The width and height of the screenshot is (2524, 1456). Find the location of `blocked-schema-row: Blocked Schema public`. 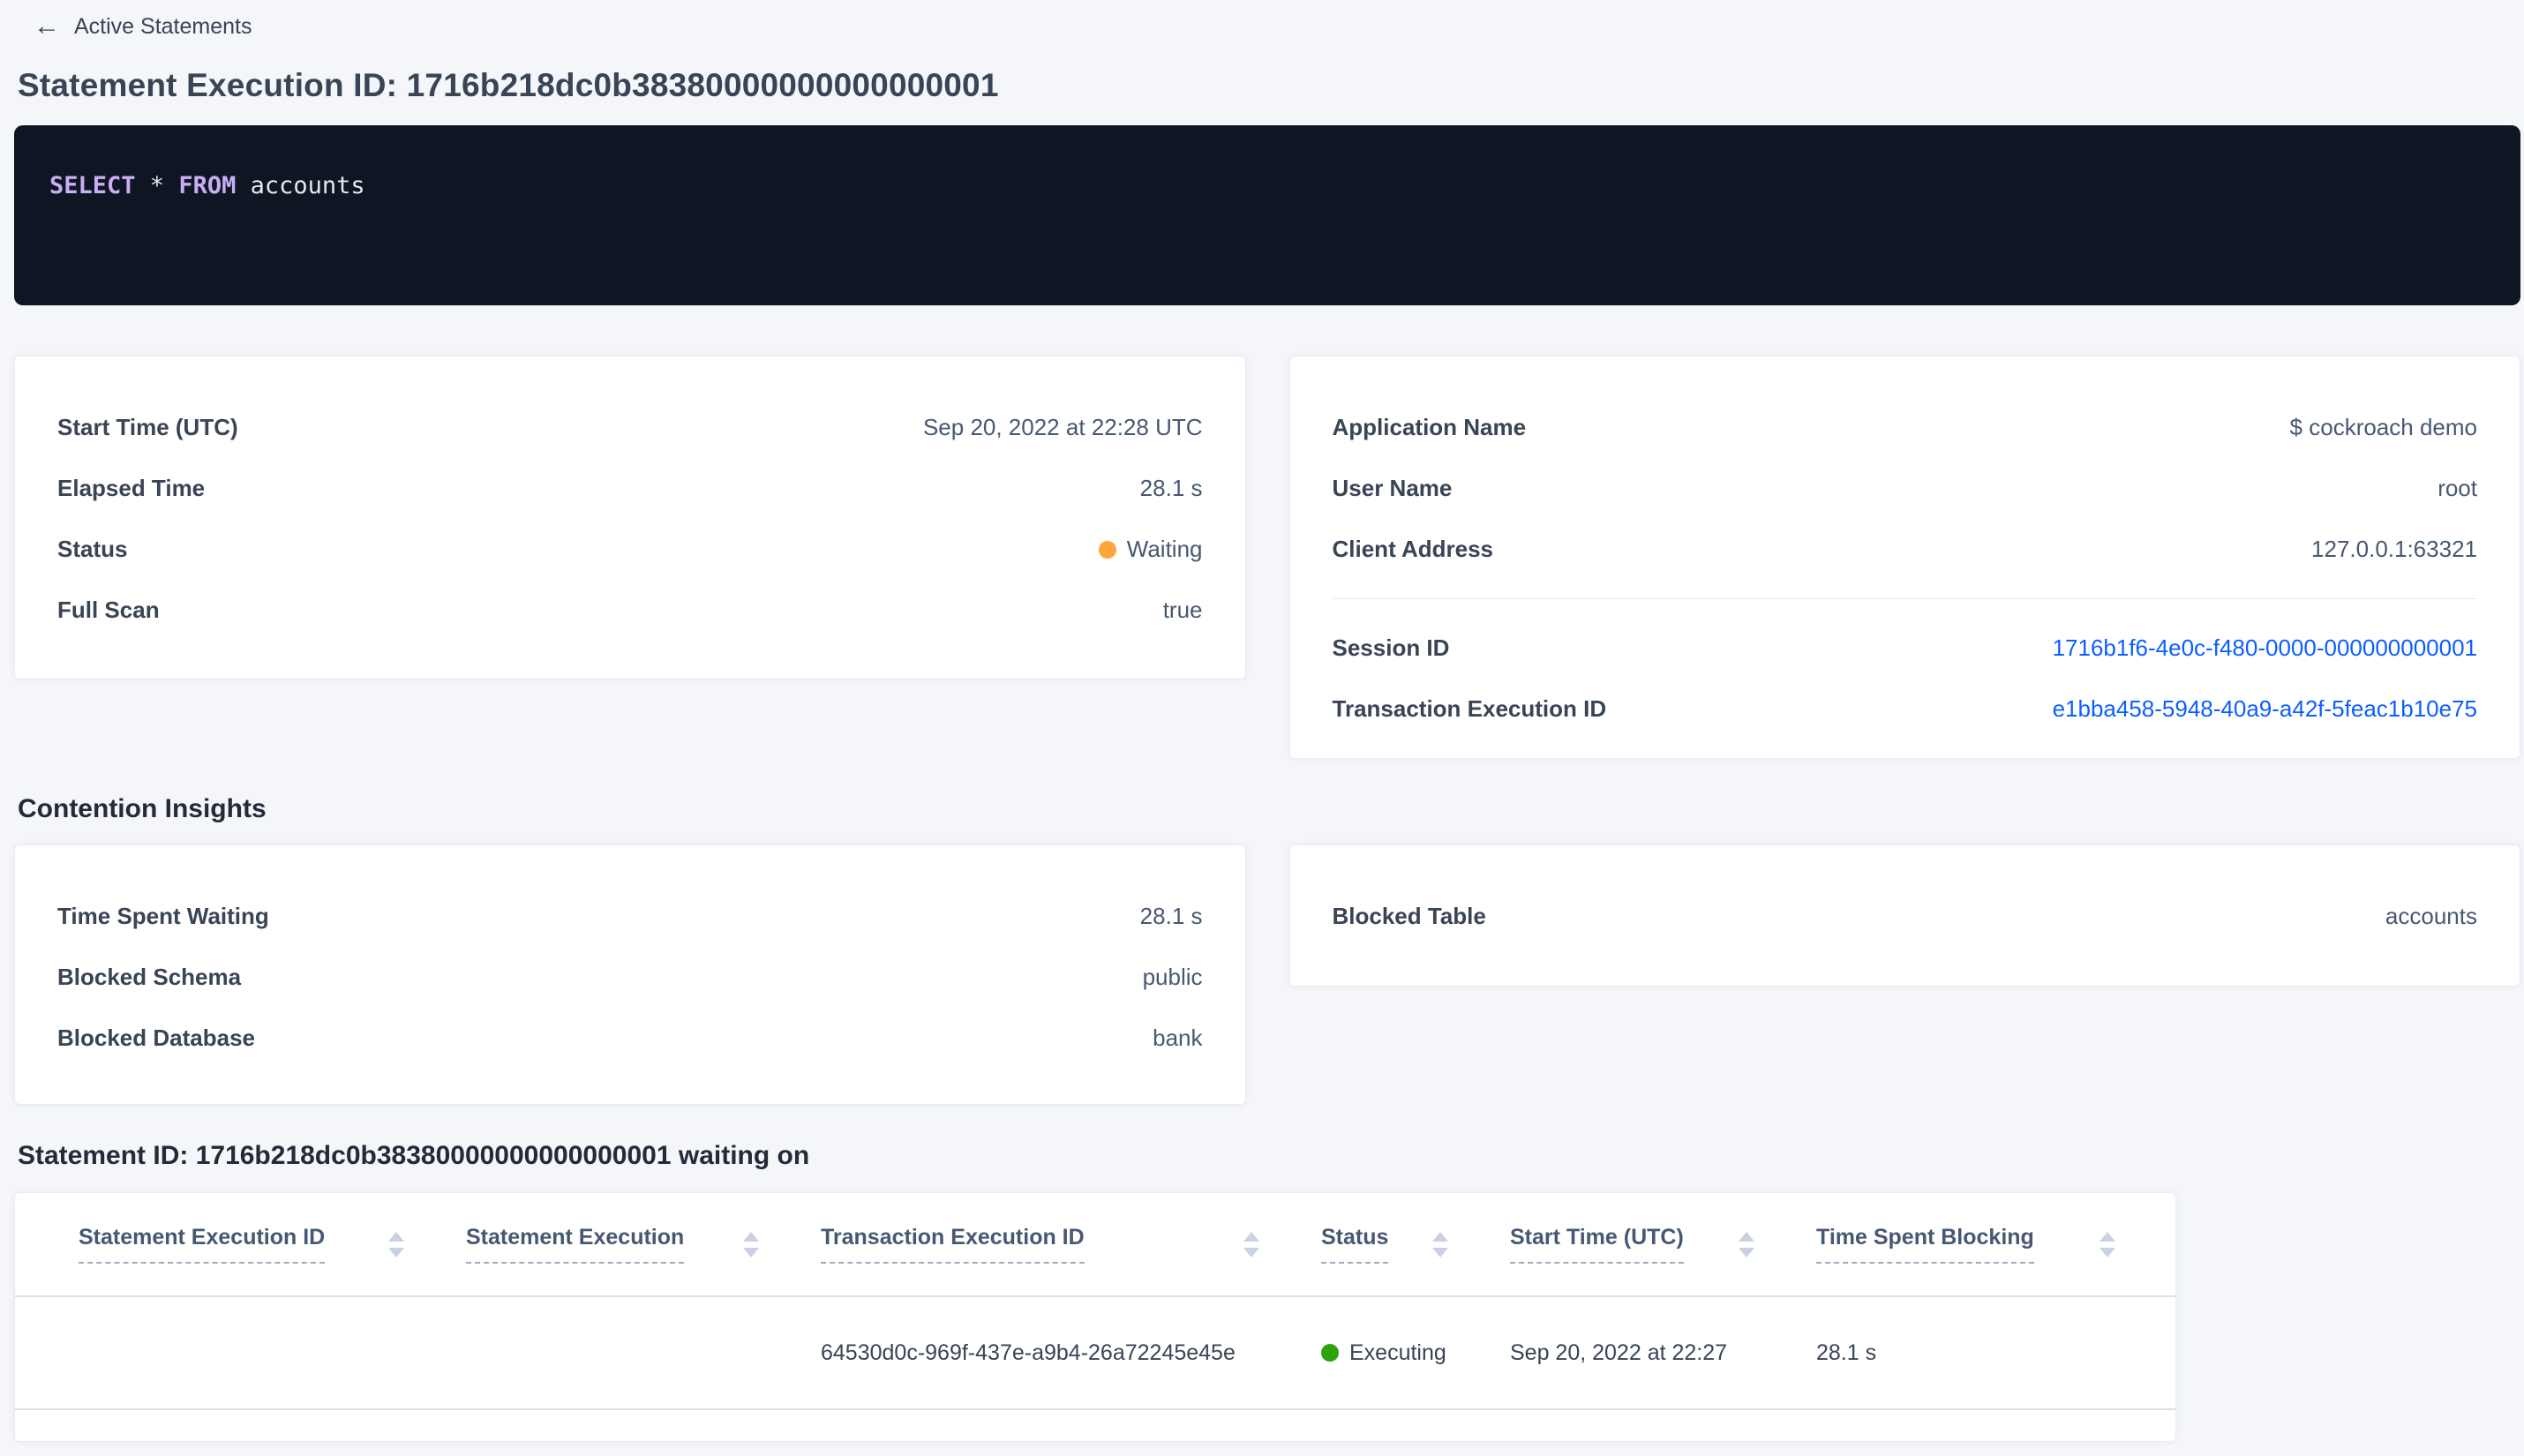

blocked-schema-row: Blocked Schema public is located at coordinates (630, 977).